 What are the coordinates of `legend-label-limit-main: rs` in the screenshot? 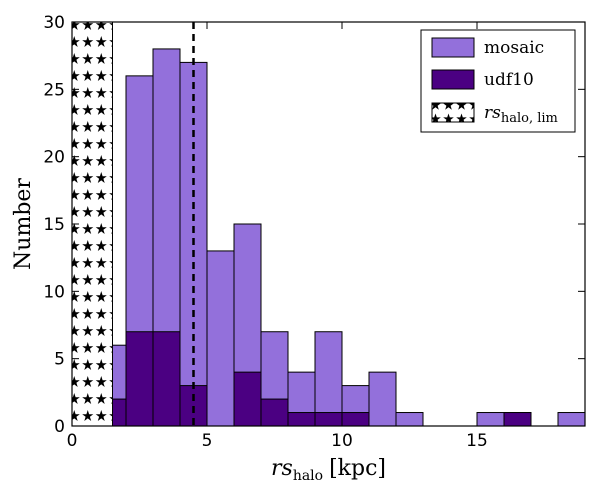 It's located at (492, 113).